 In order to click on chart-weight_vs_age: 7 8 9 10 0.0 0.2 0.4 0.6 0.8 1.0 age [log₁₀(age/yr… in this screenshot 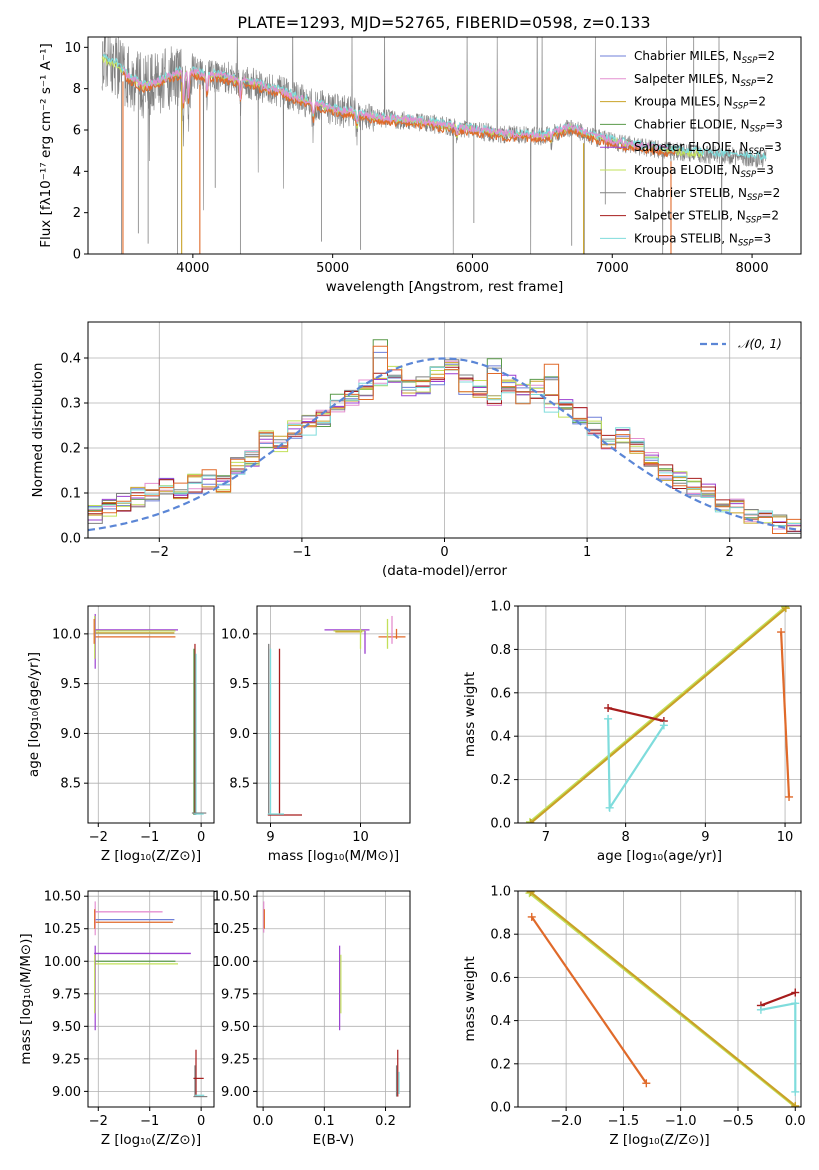, I will do `click(632, 732)`.